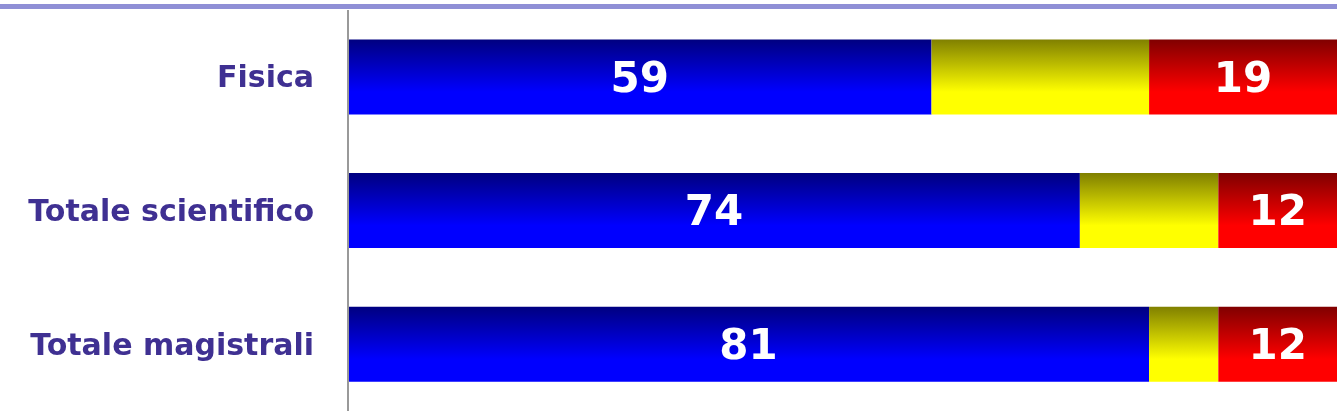 This screenshot has height=411, width=1337. I want to click on data-label: 81, so click(748, 344).